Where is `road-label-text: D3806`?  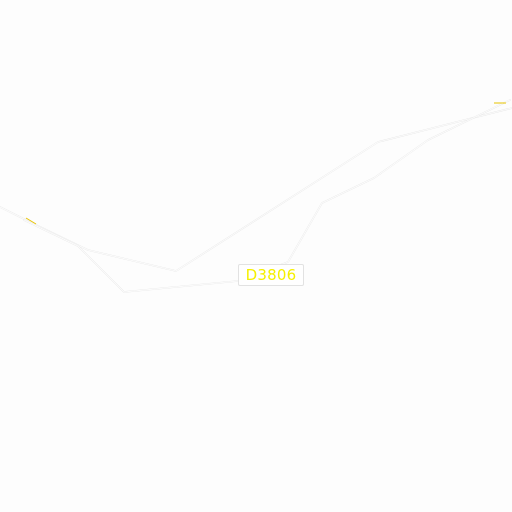 road-label-text: D3806 is located at coordinates (271, 274).